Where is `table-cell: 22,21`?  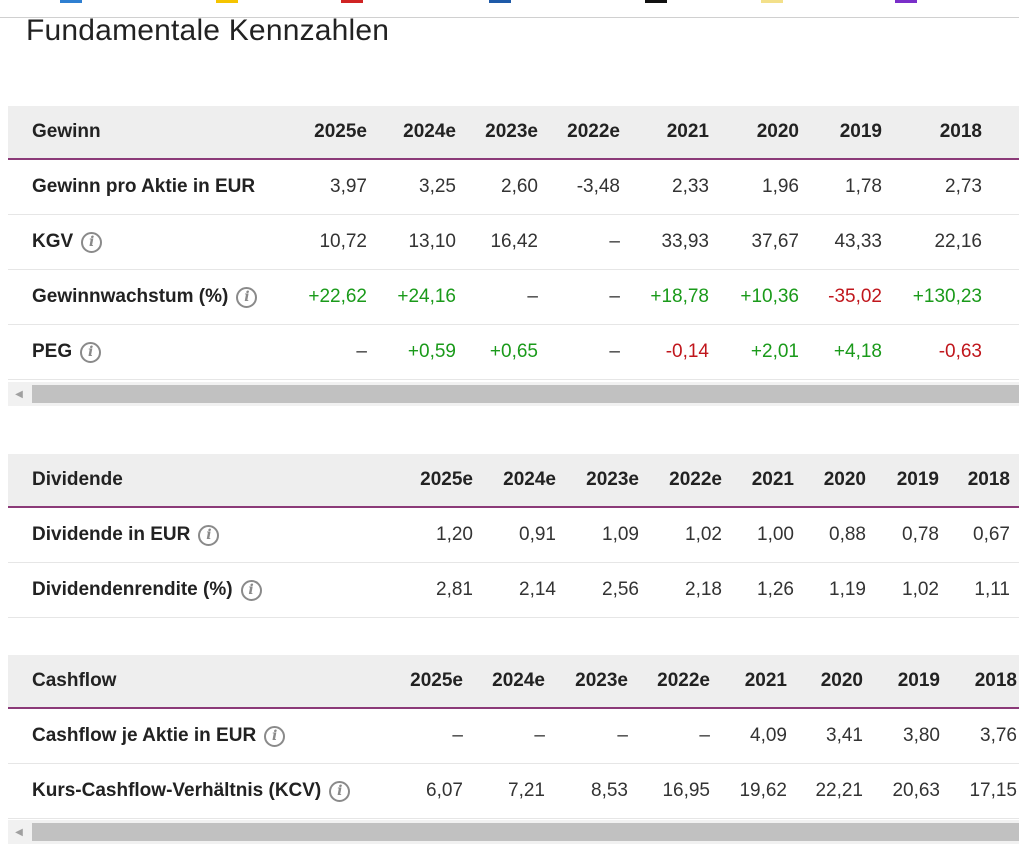 table-cell: 22,21 is located at coordinates (839, 790).